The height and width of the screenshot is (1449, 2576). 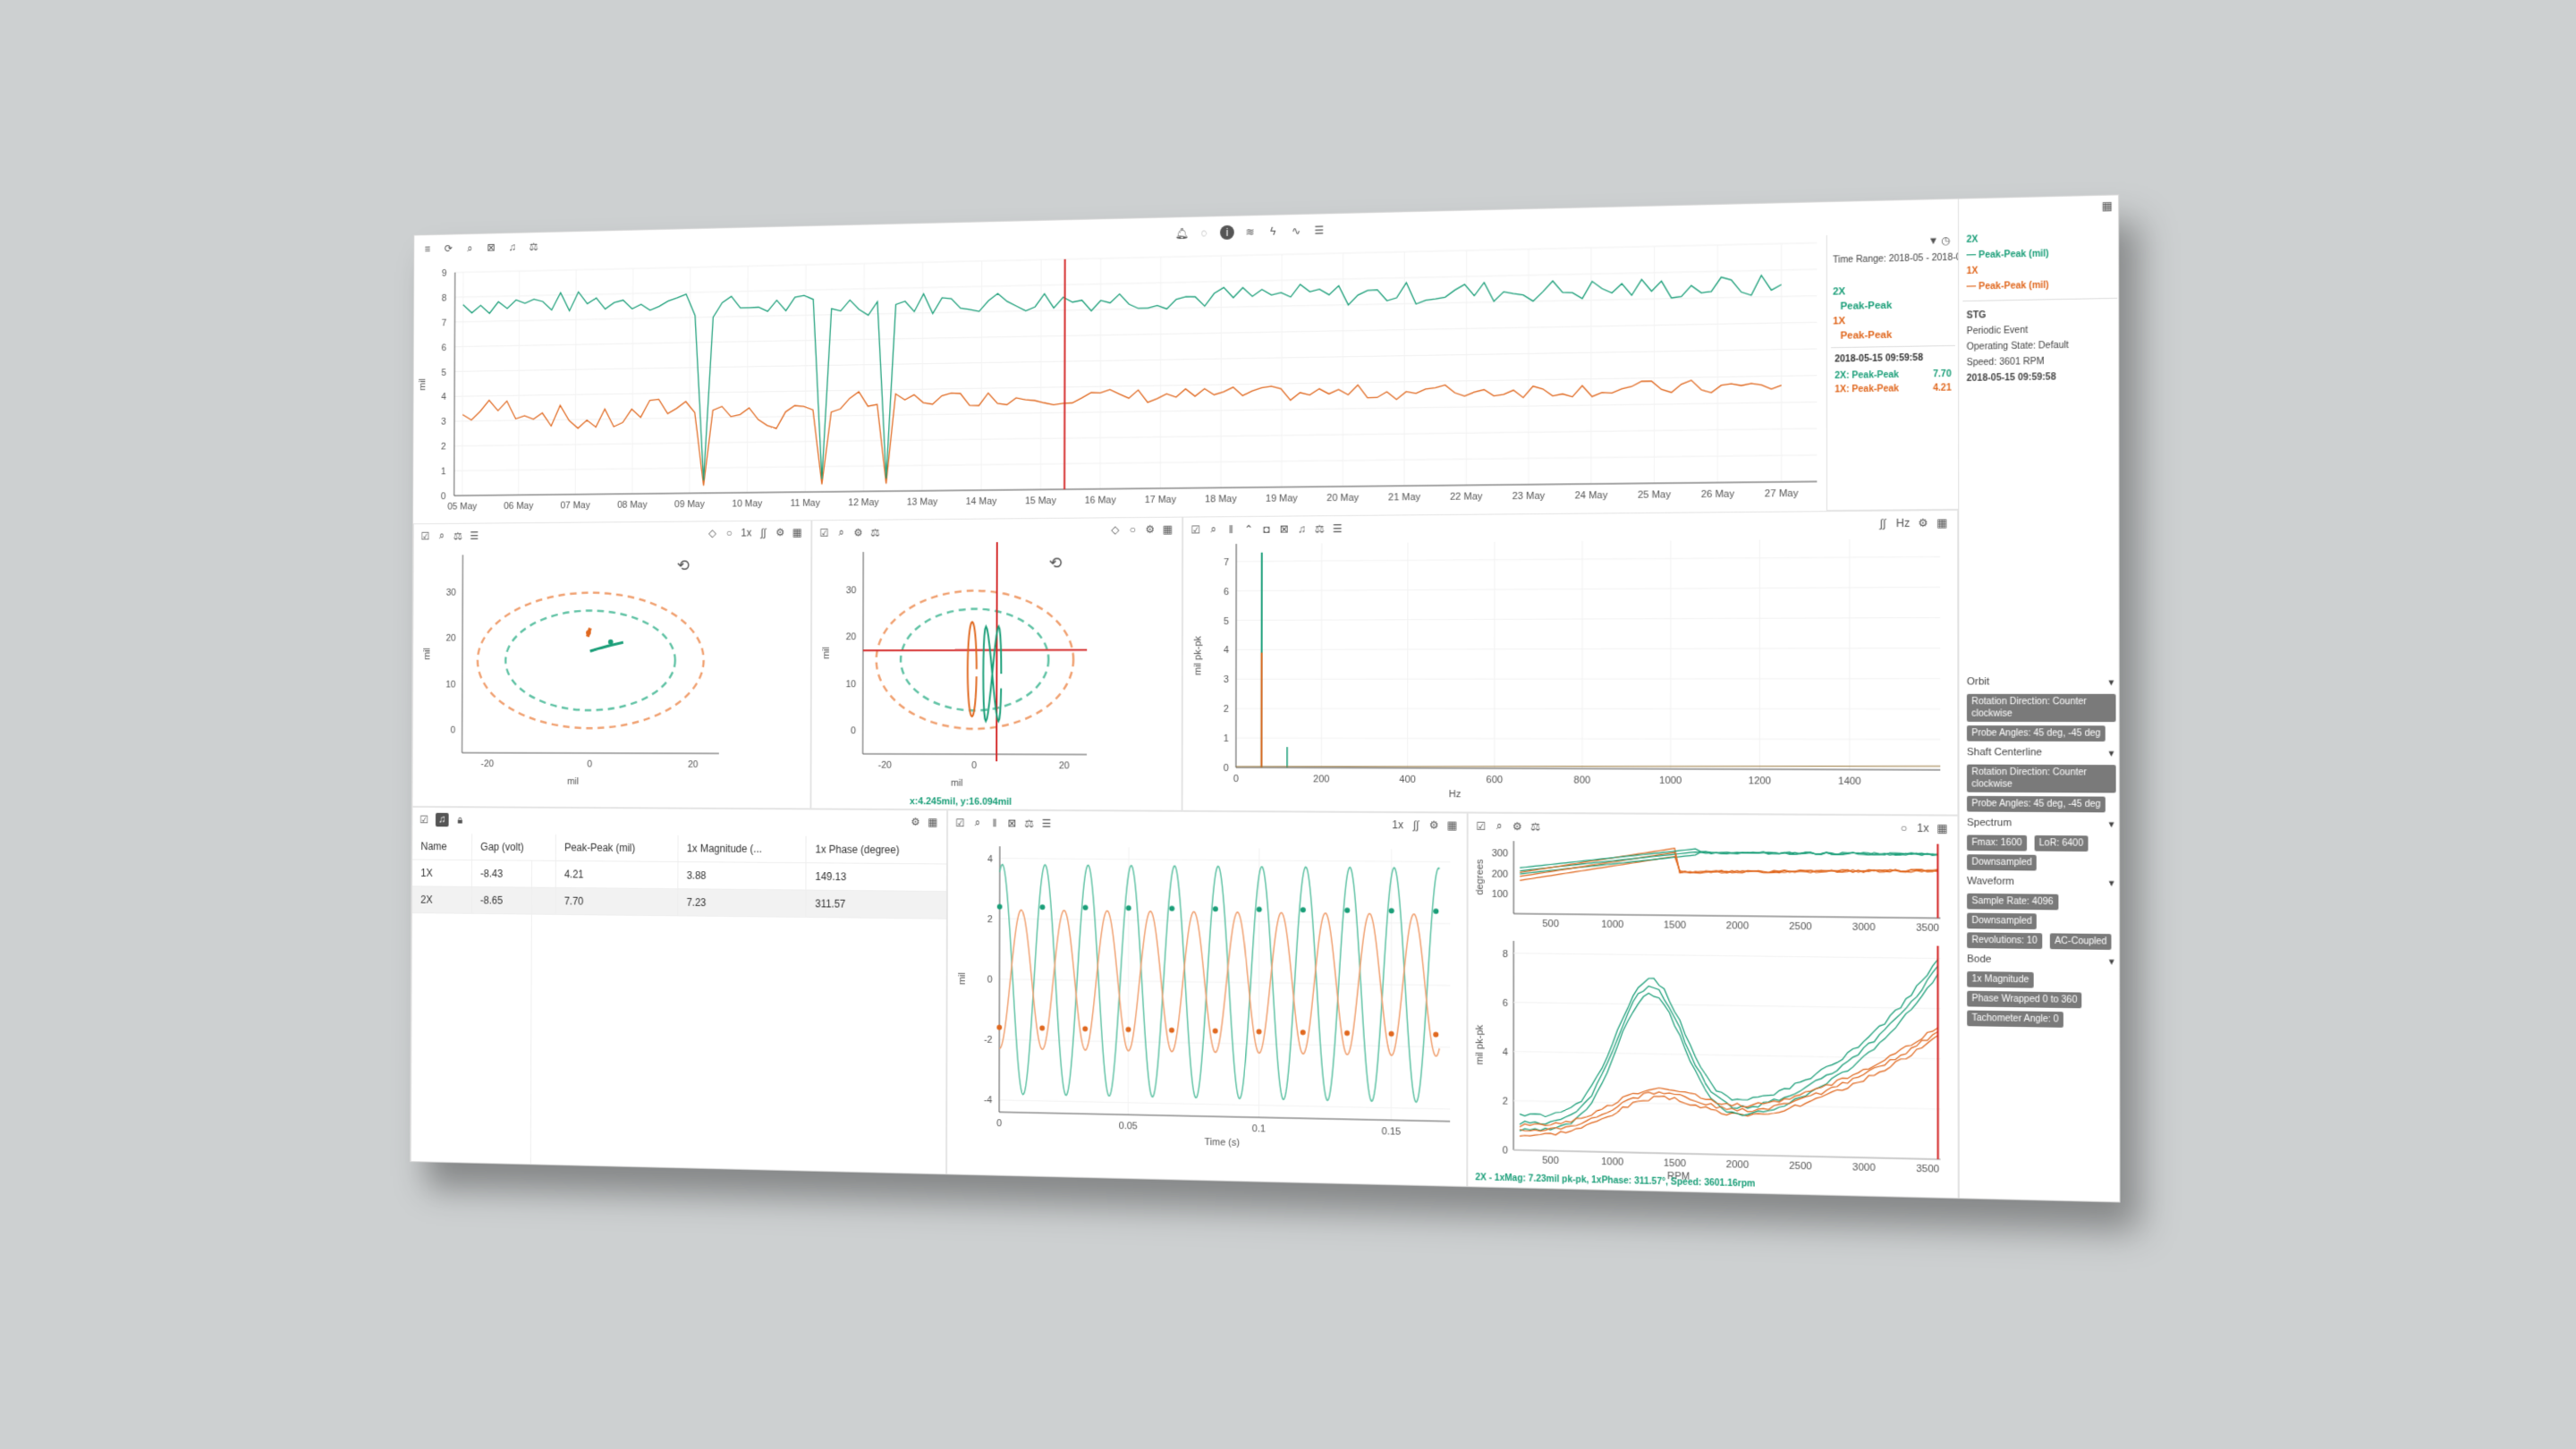 What do you see at coordinates (1946, 241) in the screenshot?
I see `clock-icon: ◷` at bounding box center [1946, 241].